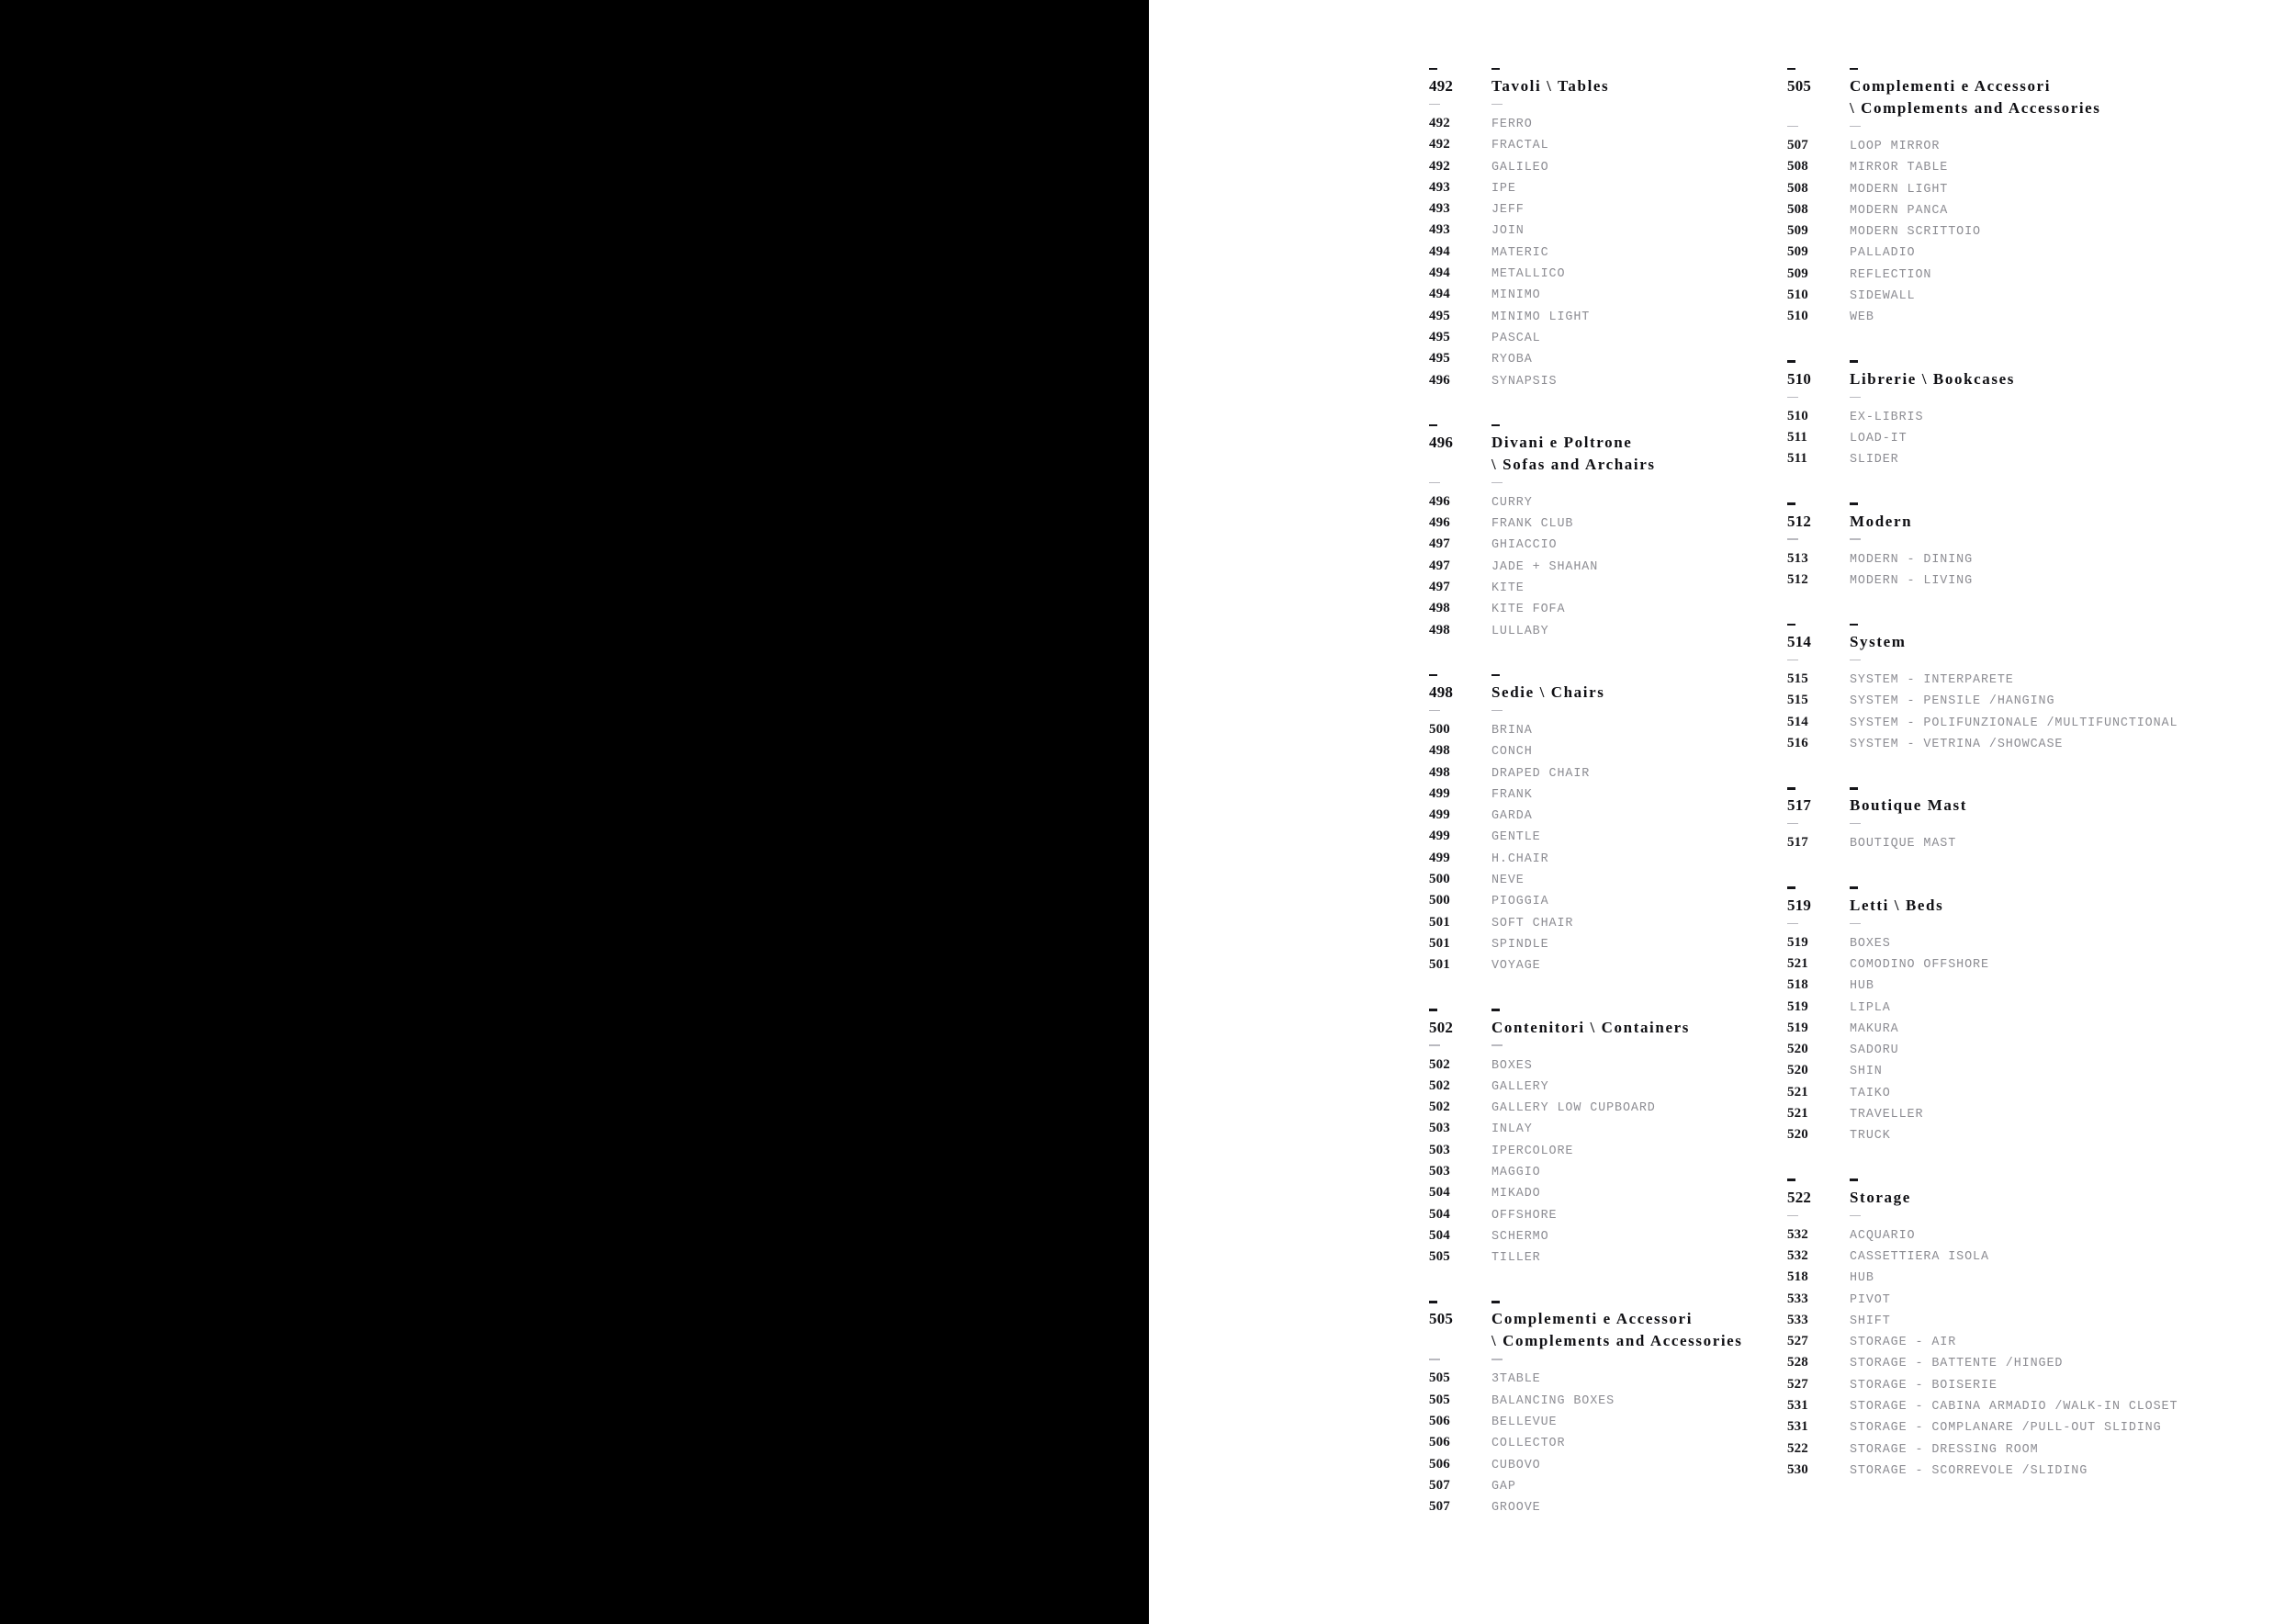 The width and height of the screenshot is (2296, 1624). What do you see at coordinates (2030, 437) in the screenshot?
I see `index-entry-row: 511 LOAD-IT` at bounding box center [2030, 437].